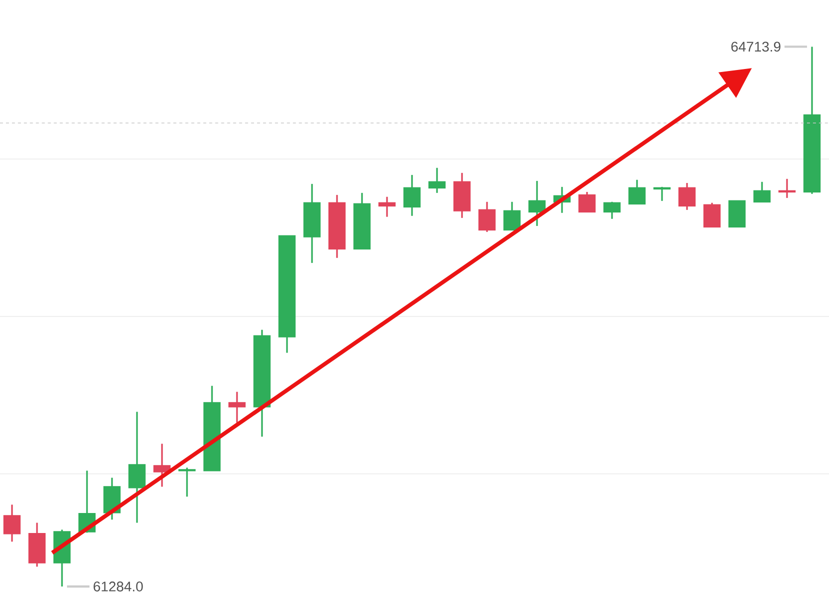 The width and height of the screenshot is (829, 597). Describe the element at coordinates (118, 587) in the screenshot. I see `annotation: 61284.0` at that location.